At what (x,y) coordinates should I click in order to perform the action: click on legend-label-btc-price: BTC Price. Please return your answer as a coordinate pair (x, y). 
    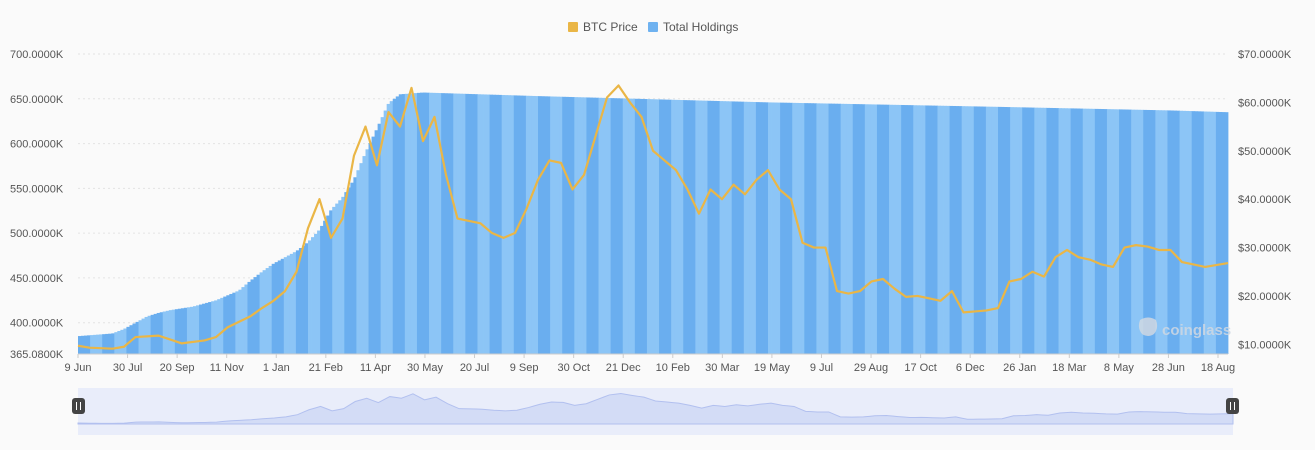
    Looking at the image, I should click on (610, 27).